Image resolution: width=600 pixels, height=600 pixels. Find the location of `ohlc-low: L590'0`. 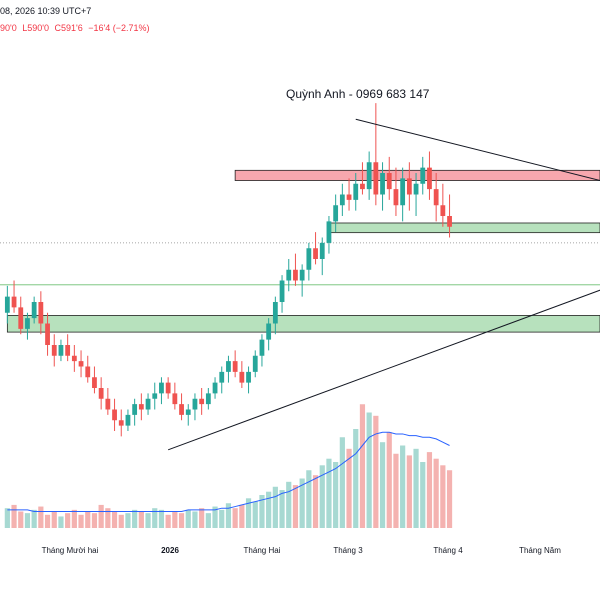

ohlc-low: L590'0 is located at coordinates (35, 28).